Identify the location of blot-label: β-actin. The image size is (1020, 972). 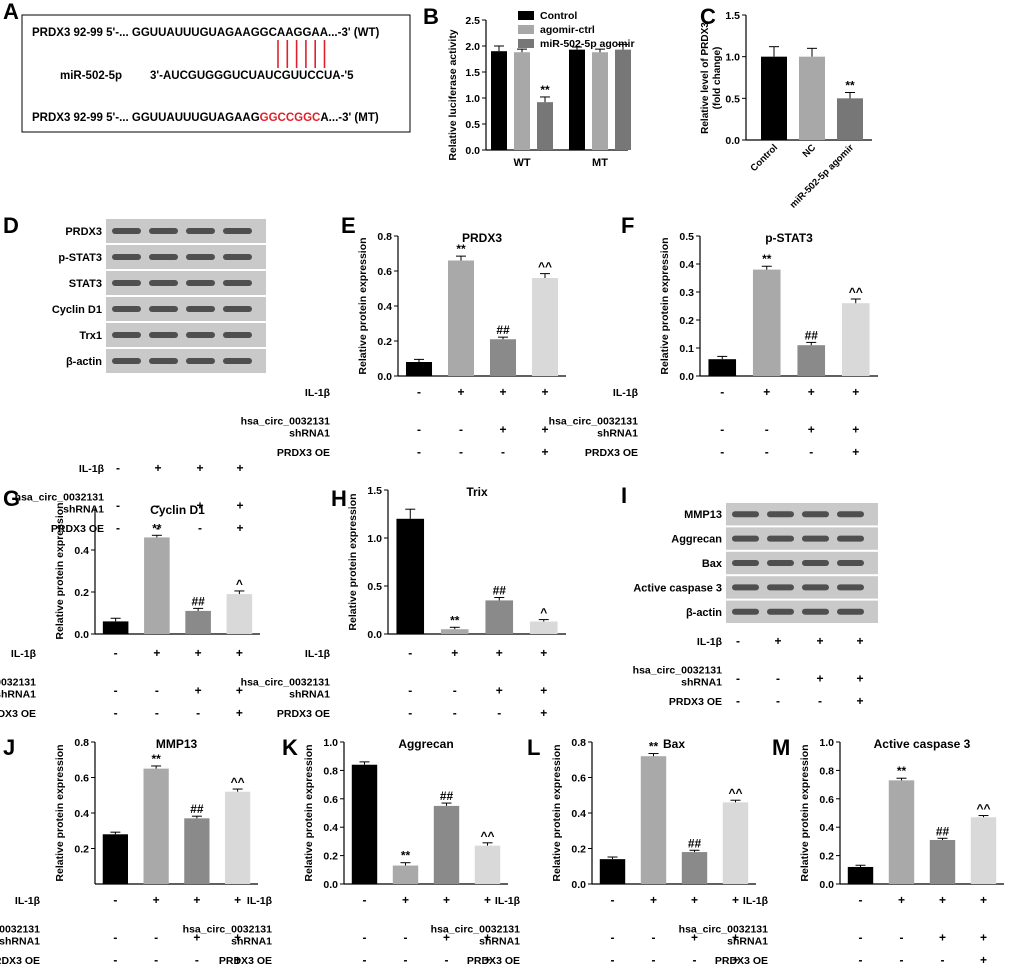
(704, 613).